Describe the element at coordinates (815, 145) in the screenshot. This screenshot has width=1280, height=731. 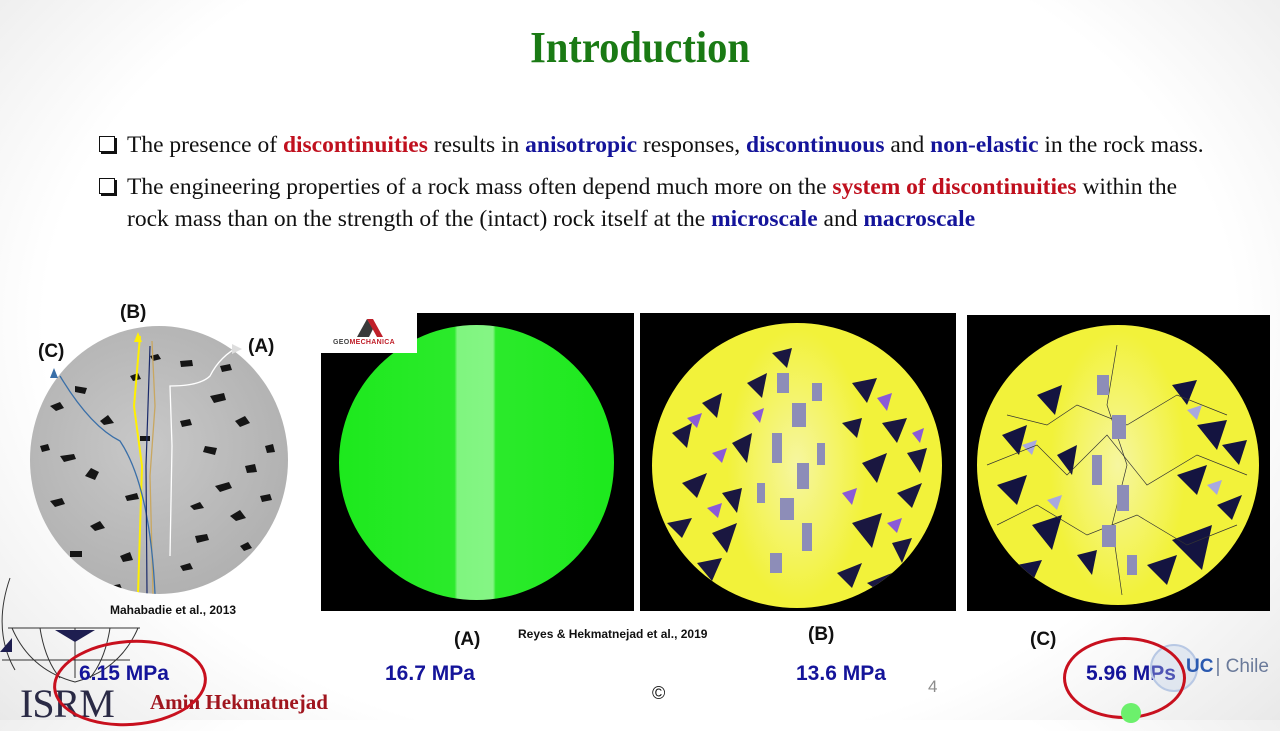
I see `emphasis-term: discontinuous` at that location.